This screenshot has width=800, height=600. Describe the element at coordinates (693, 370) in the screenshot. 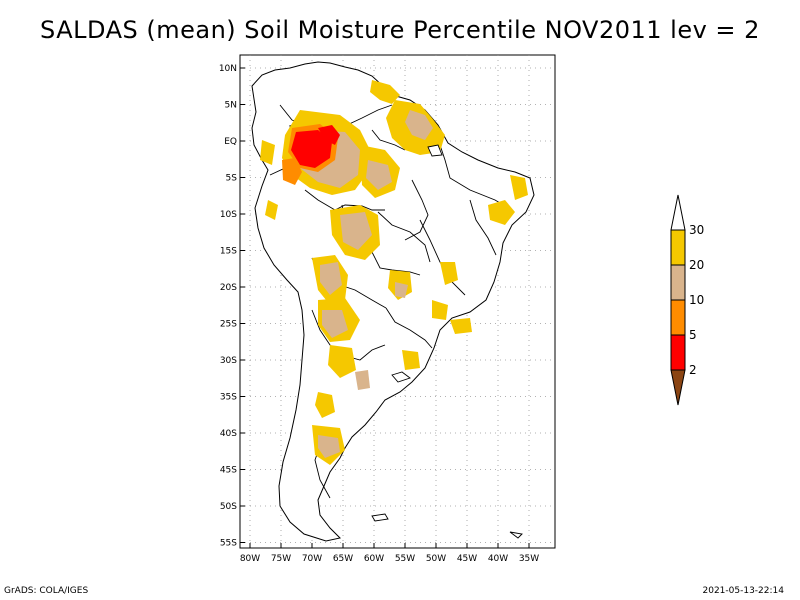

I see `colorbar-label: 2` at that location.